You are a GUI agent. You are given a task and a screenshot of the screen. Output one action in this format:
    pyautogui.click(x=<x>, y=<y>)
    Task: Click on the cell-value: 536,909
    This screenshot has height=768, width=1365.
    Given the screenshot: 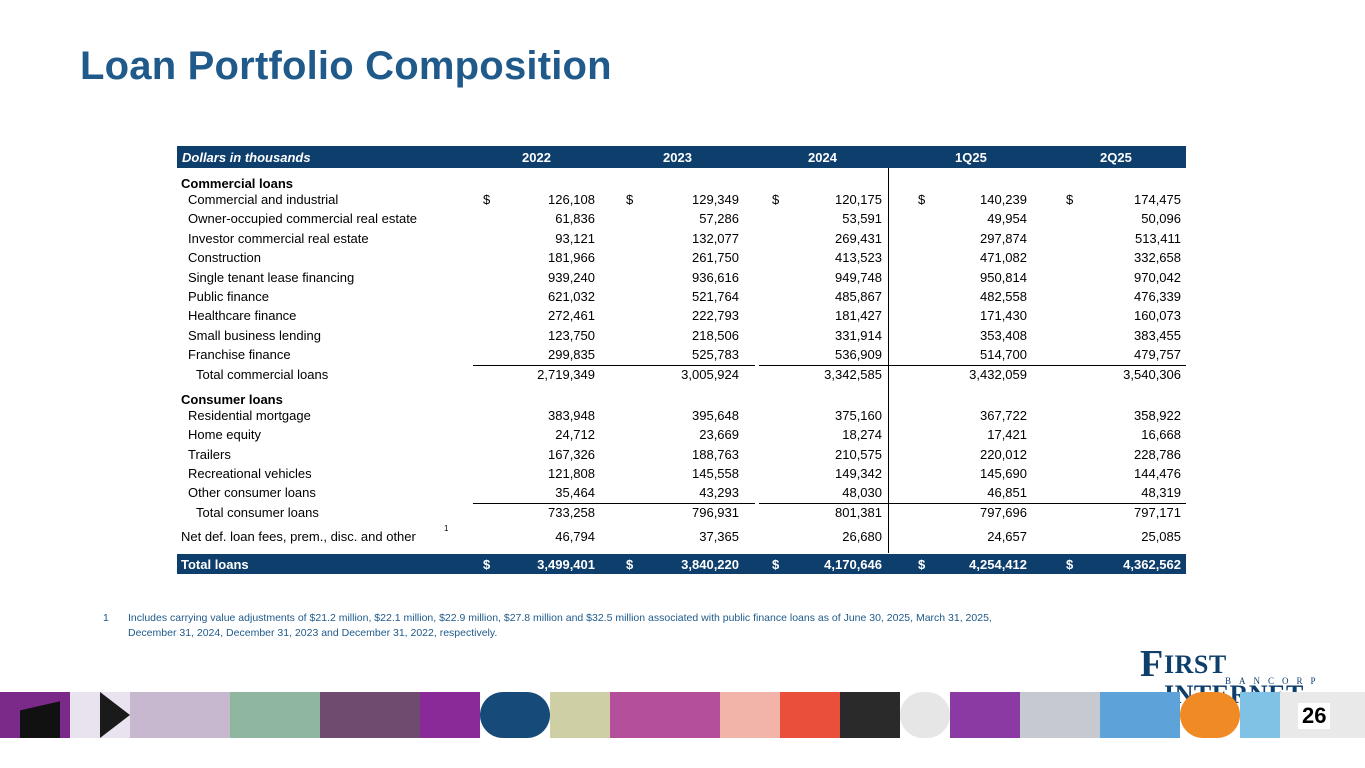 What is the action you would take?
    pyautogui.click(x=858, y=355)
    